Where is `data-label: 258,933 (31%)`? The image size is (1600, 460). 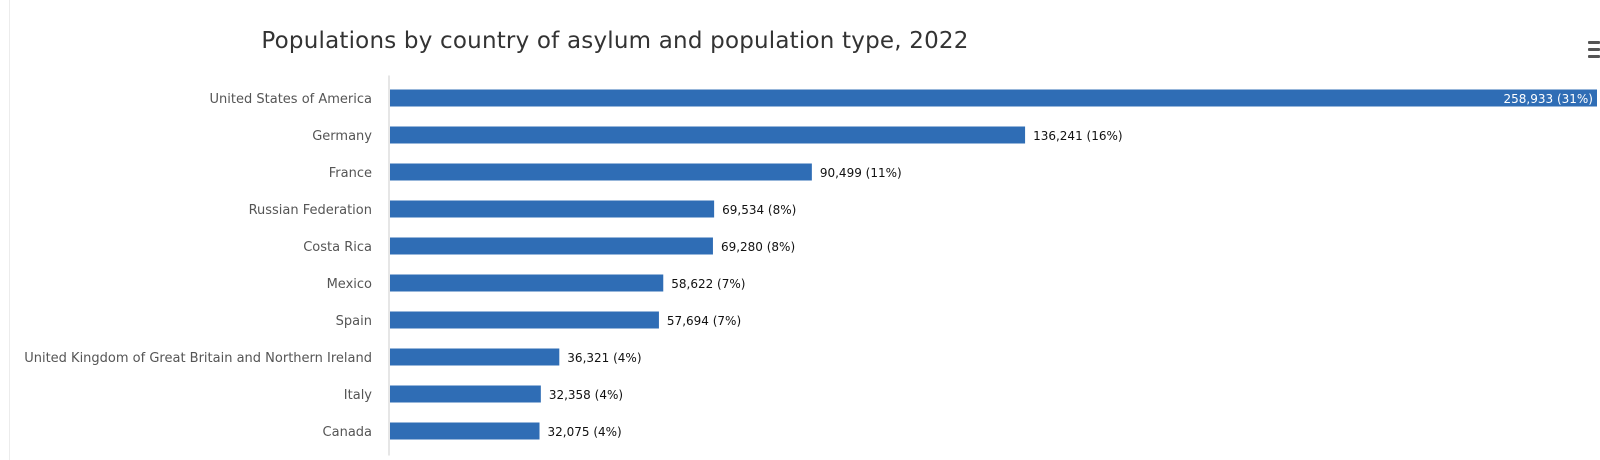
data-label: 258,933 (31%) is located at coordinates (1548, 99).